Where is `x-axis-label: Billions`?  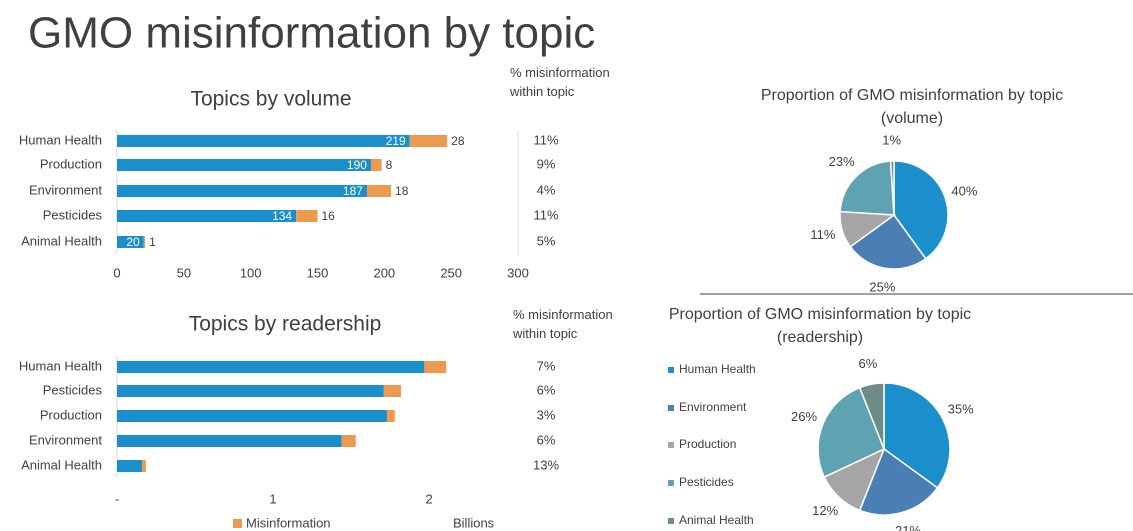
x-axis-label: Billions is located at coordinates (474, 522).